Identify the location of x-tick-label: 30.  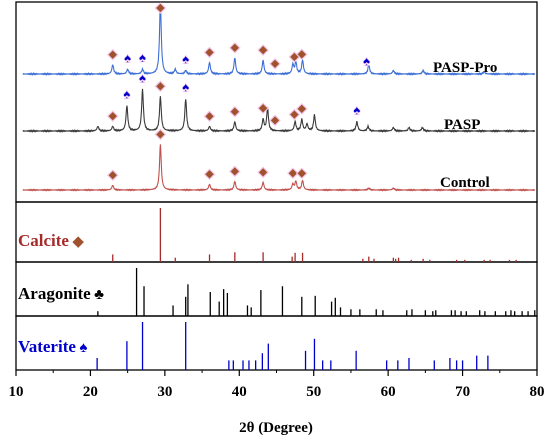
(164, 392).